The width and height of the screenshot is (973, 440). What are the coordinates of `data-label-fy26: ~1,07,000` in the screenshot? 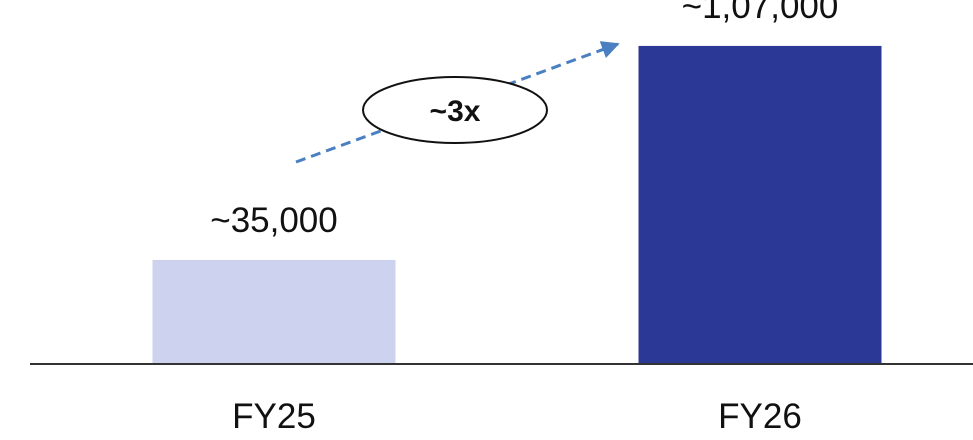 It's located at (760, 13).